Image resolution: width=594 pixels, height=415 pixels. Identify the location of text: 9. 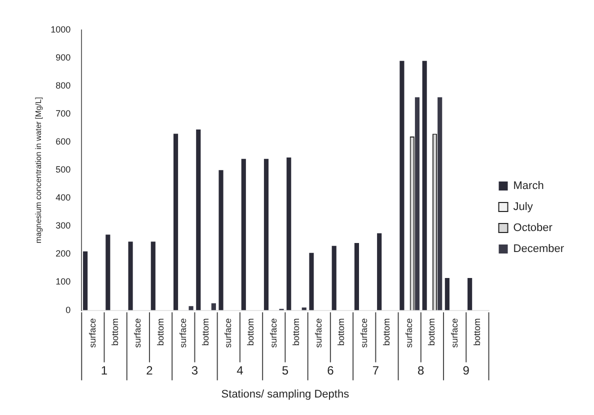
(466, 371).